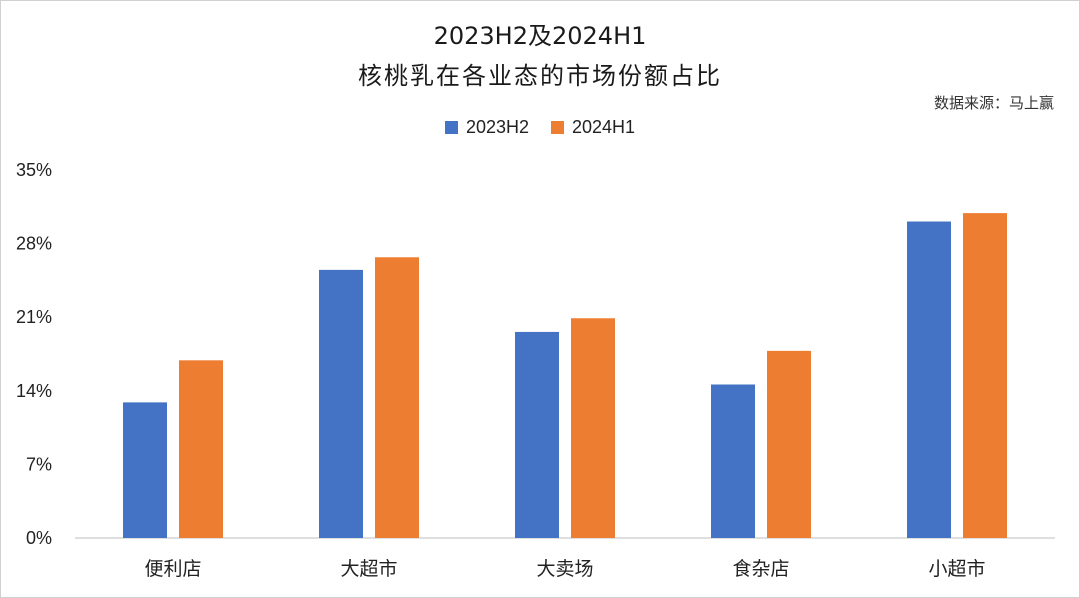  Describe the element at coordinates (604, 127) in the screenshot. I see `legend-label-2024h1: 2024H1` at that location.